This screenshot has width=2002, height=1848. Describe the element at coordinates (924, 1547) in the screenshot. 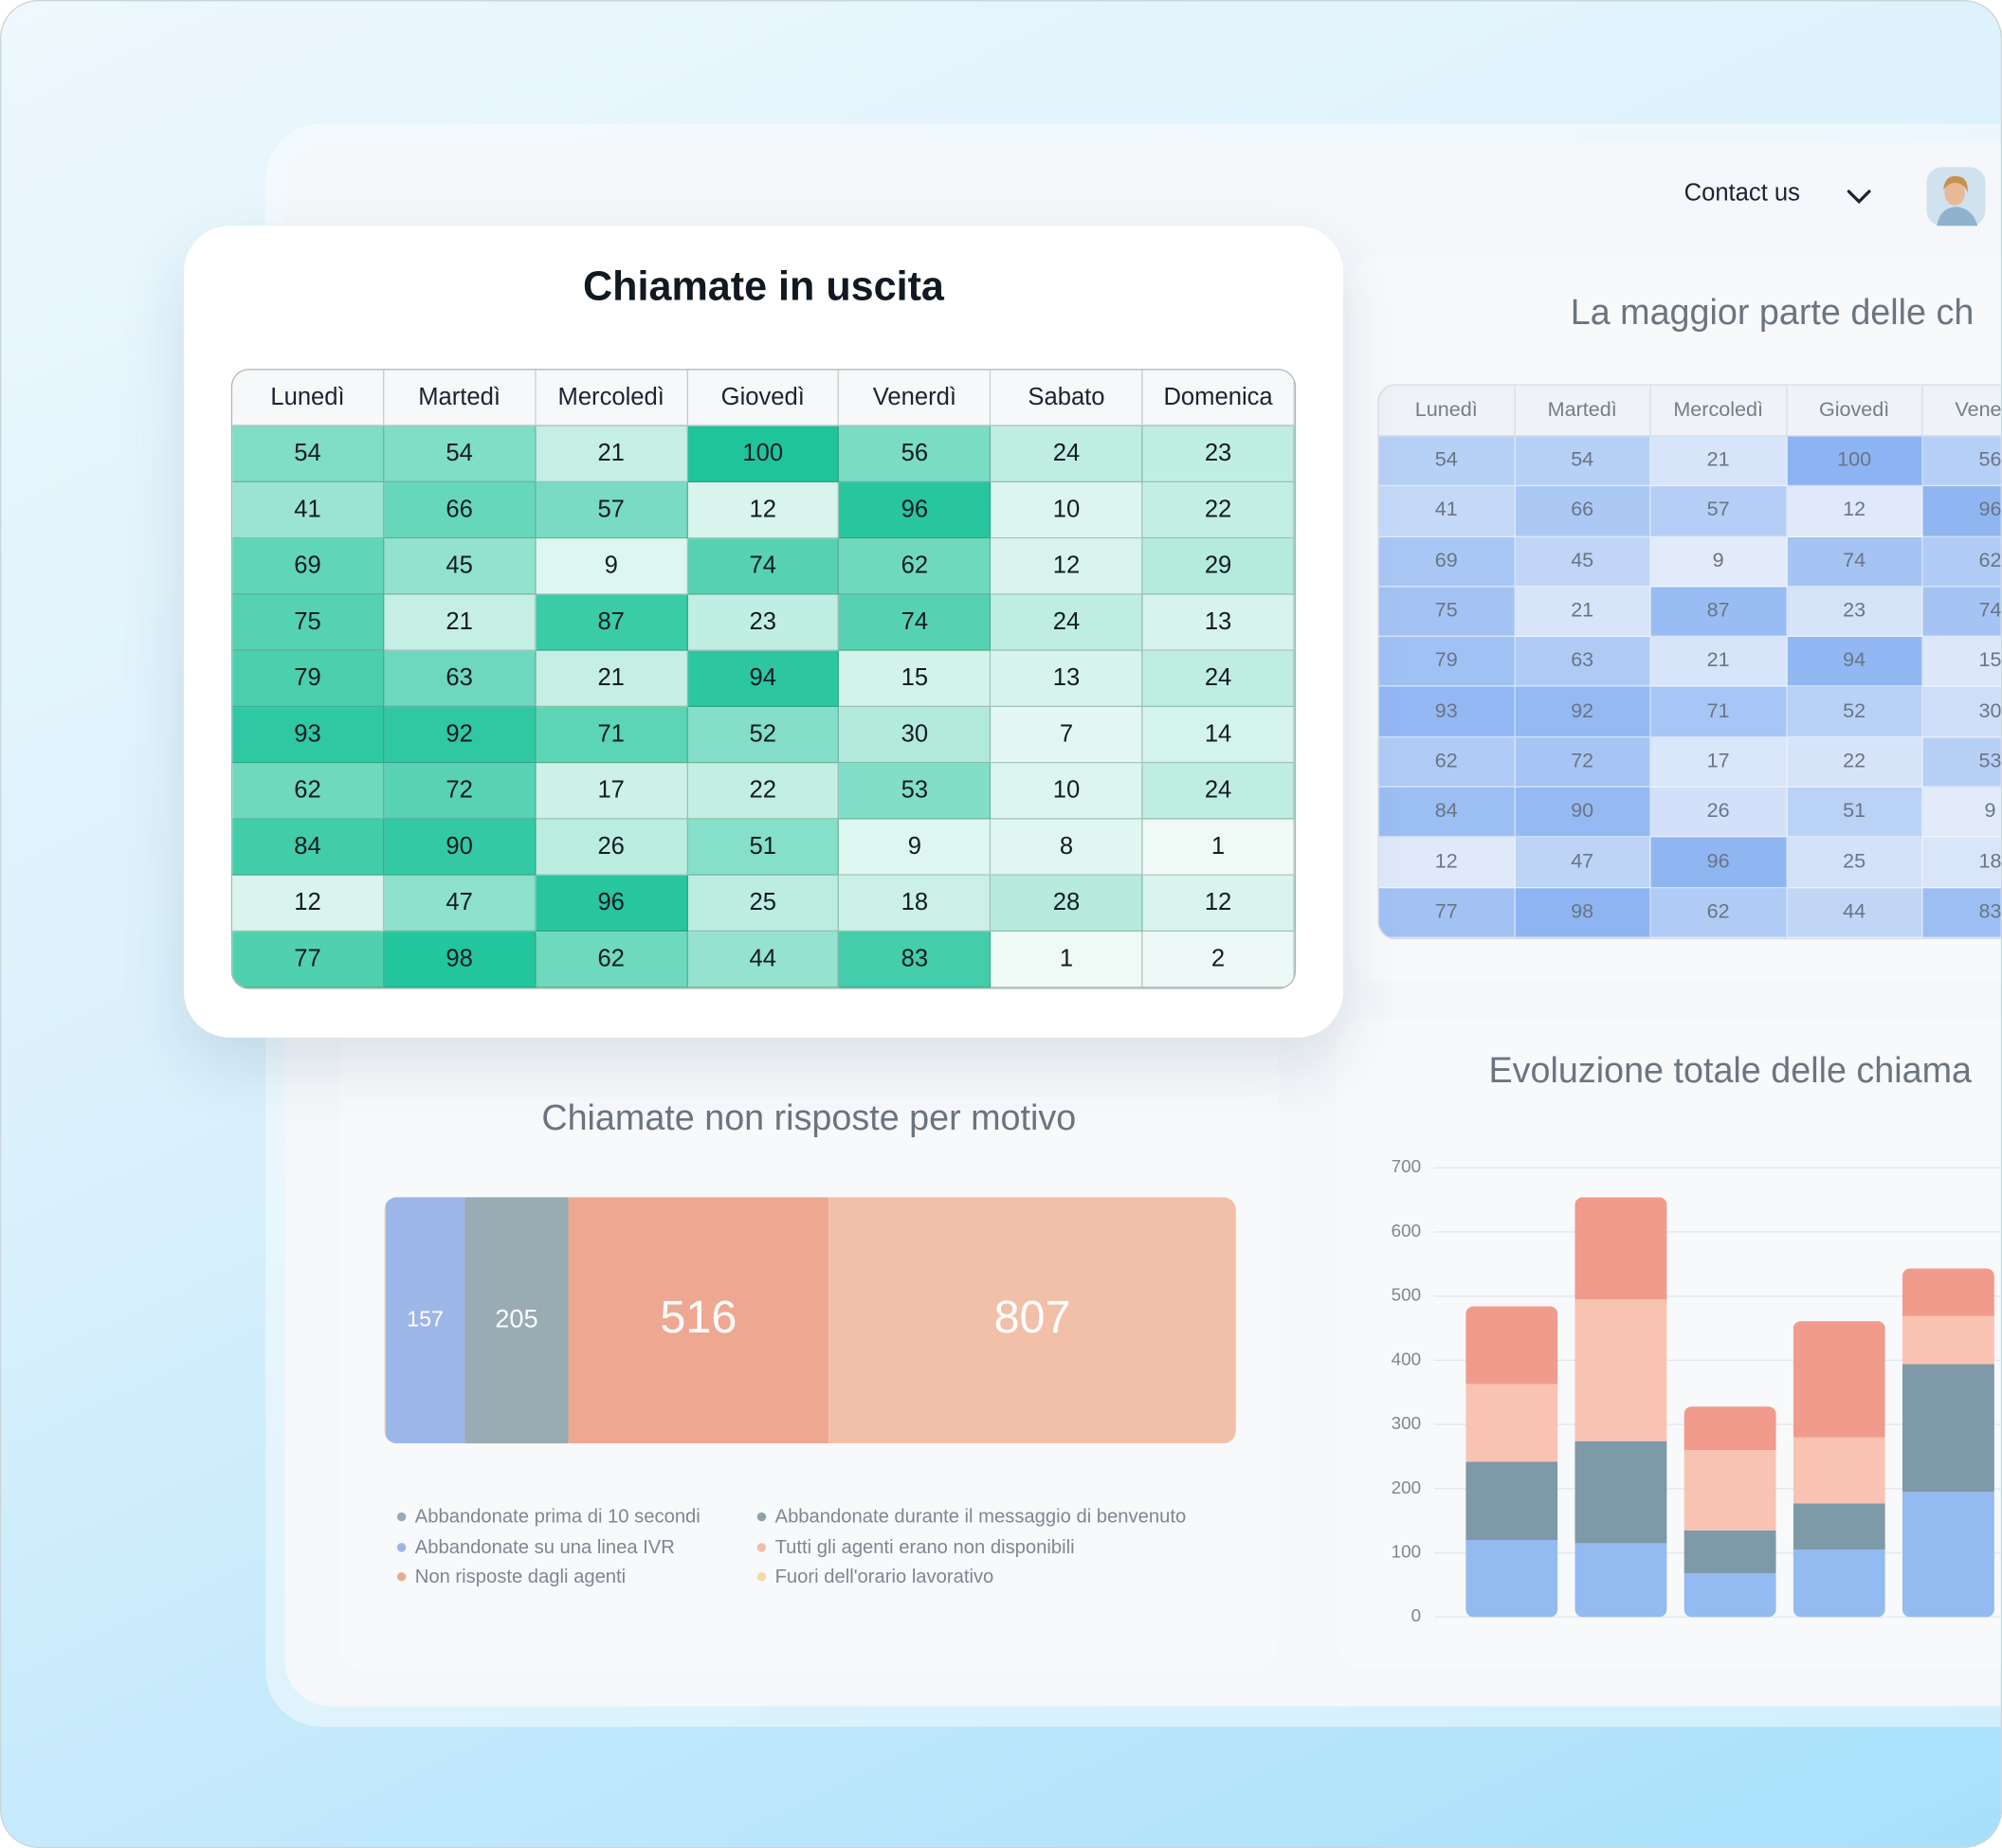

I see `legend-label: Tutti gli agenti erano non disponibili` at that location.